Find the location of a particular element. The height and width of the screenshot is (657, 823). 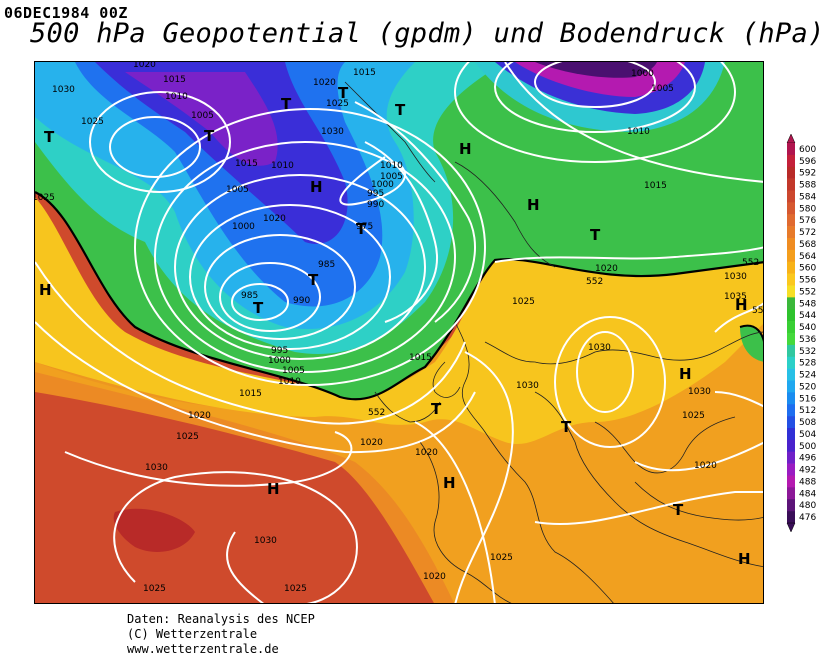

chart-date: 06DEC1984 00Z is located at coordinates (66, 13).